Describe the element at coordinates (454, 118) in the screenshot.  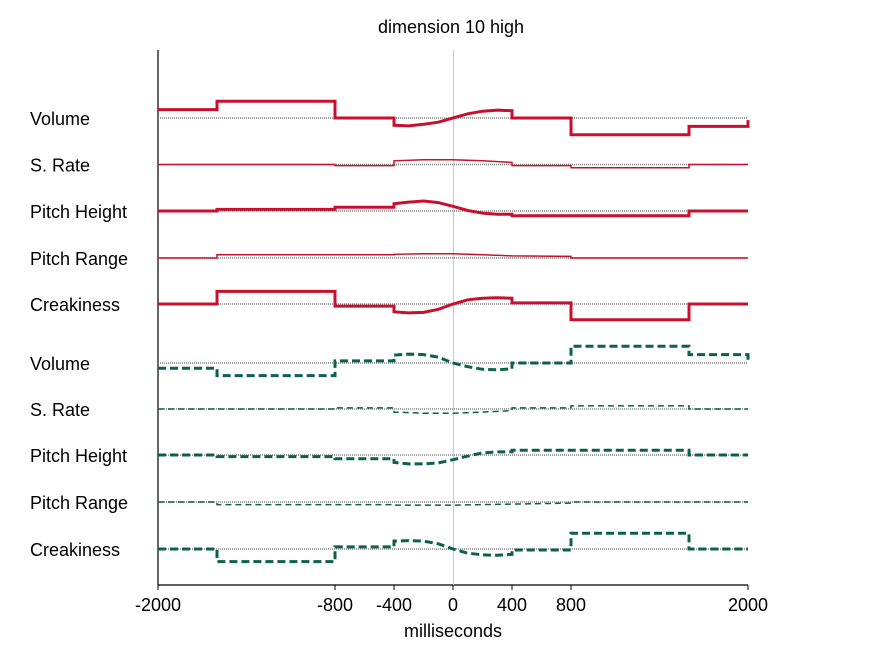
I see `series-red-volume` at that location.